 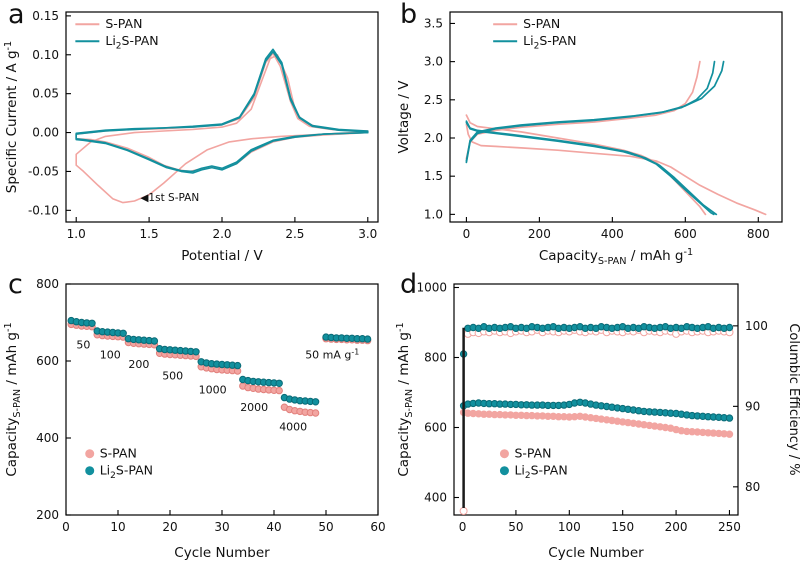 I want to click on svg-text: Voltage / V, so click(x=404, y=117).